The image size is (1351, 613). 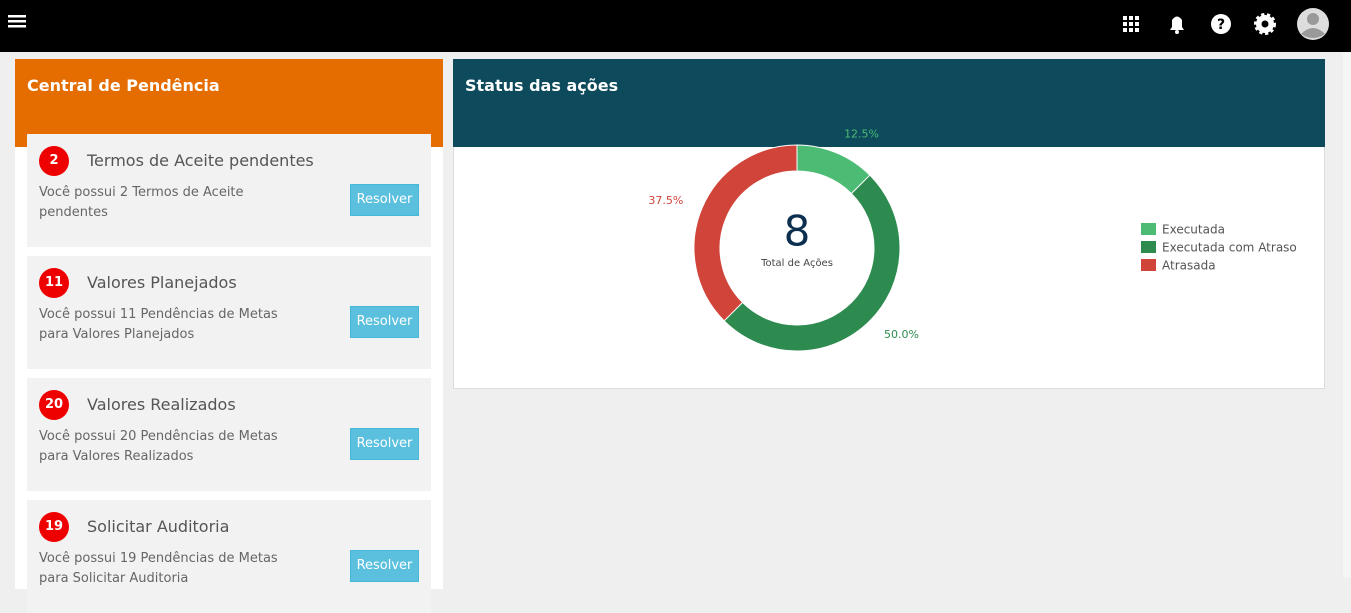 What do you see at coordinates (901, 334) in the screenshot?
I see `value-label: 50.0%` at bounding box center [901, 334].